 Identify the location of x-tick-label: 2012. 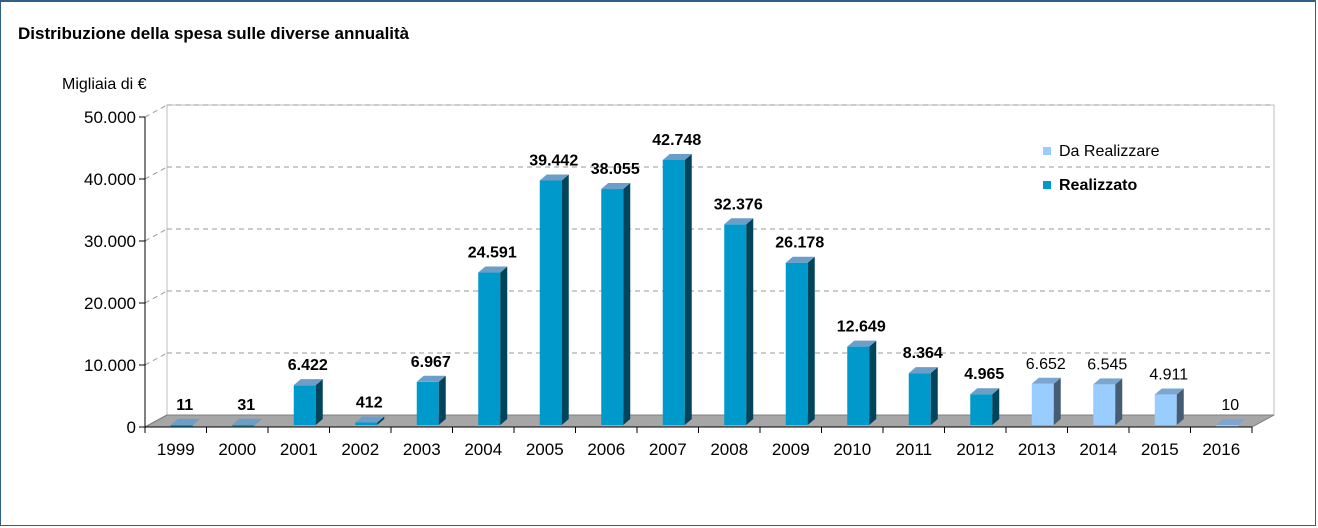
(975, 449).